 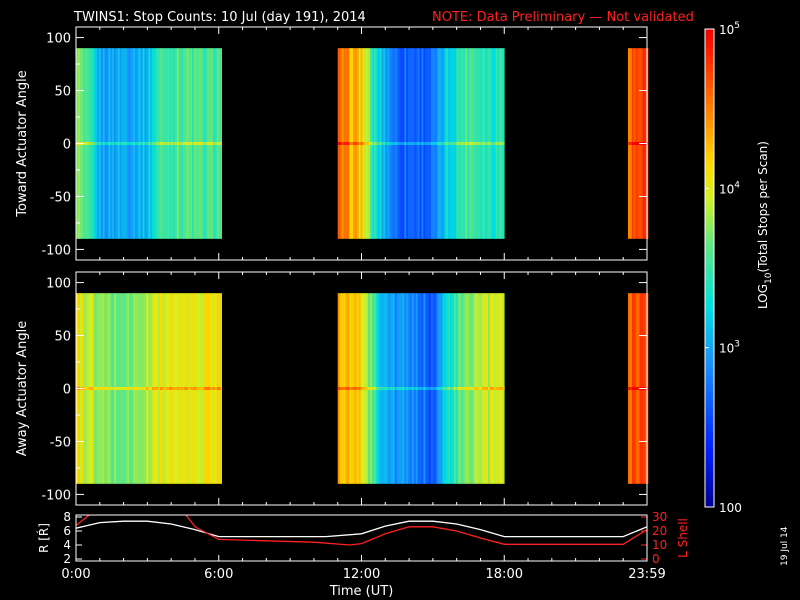 What do you see at coordinates (62, 337) in the screenshot?
I see `y-tick-label: 50` at bounding box center [62, 337].